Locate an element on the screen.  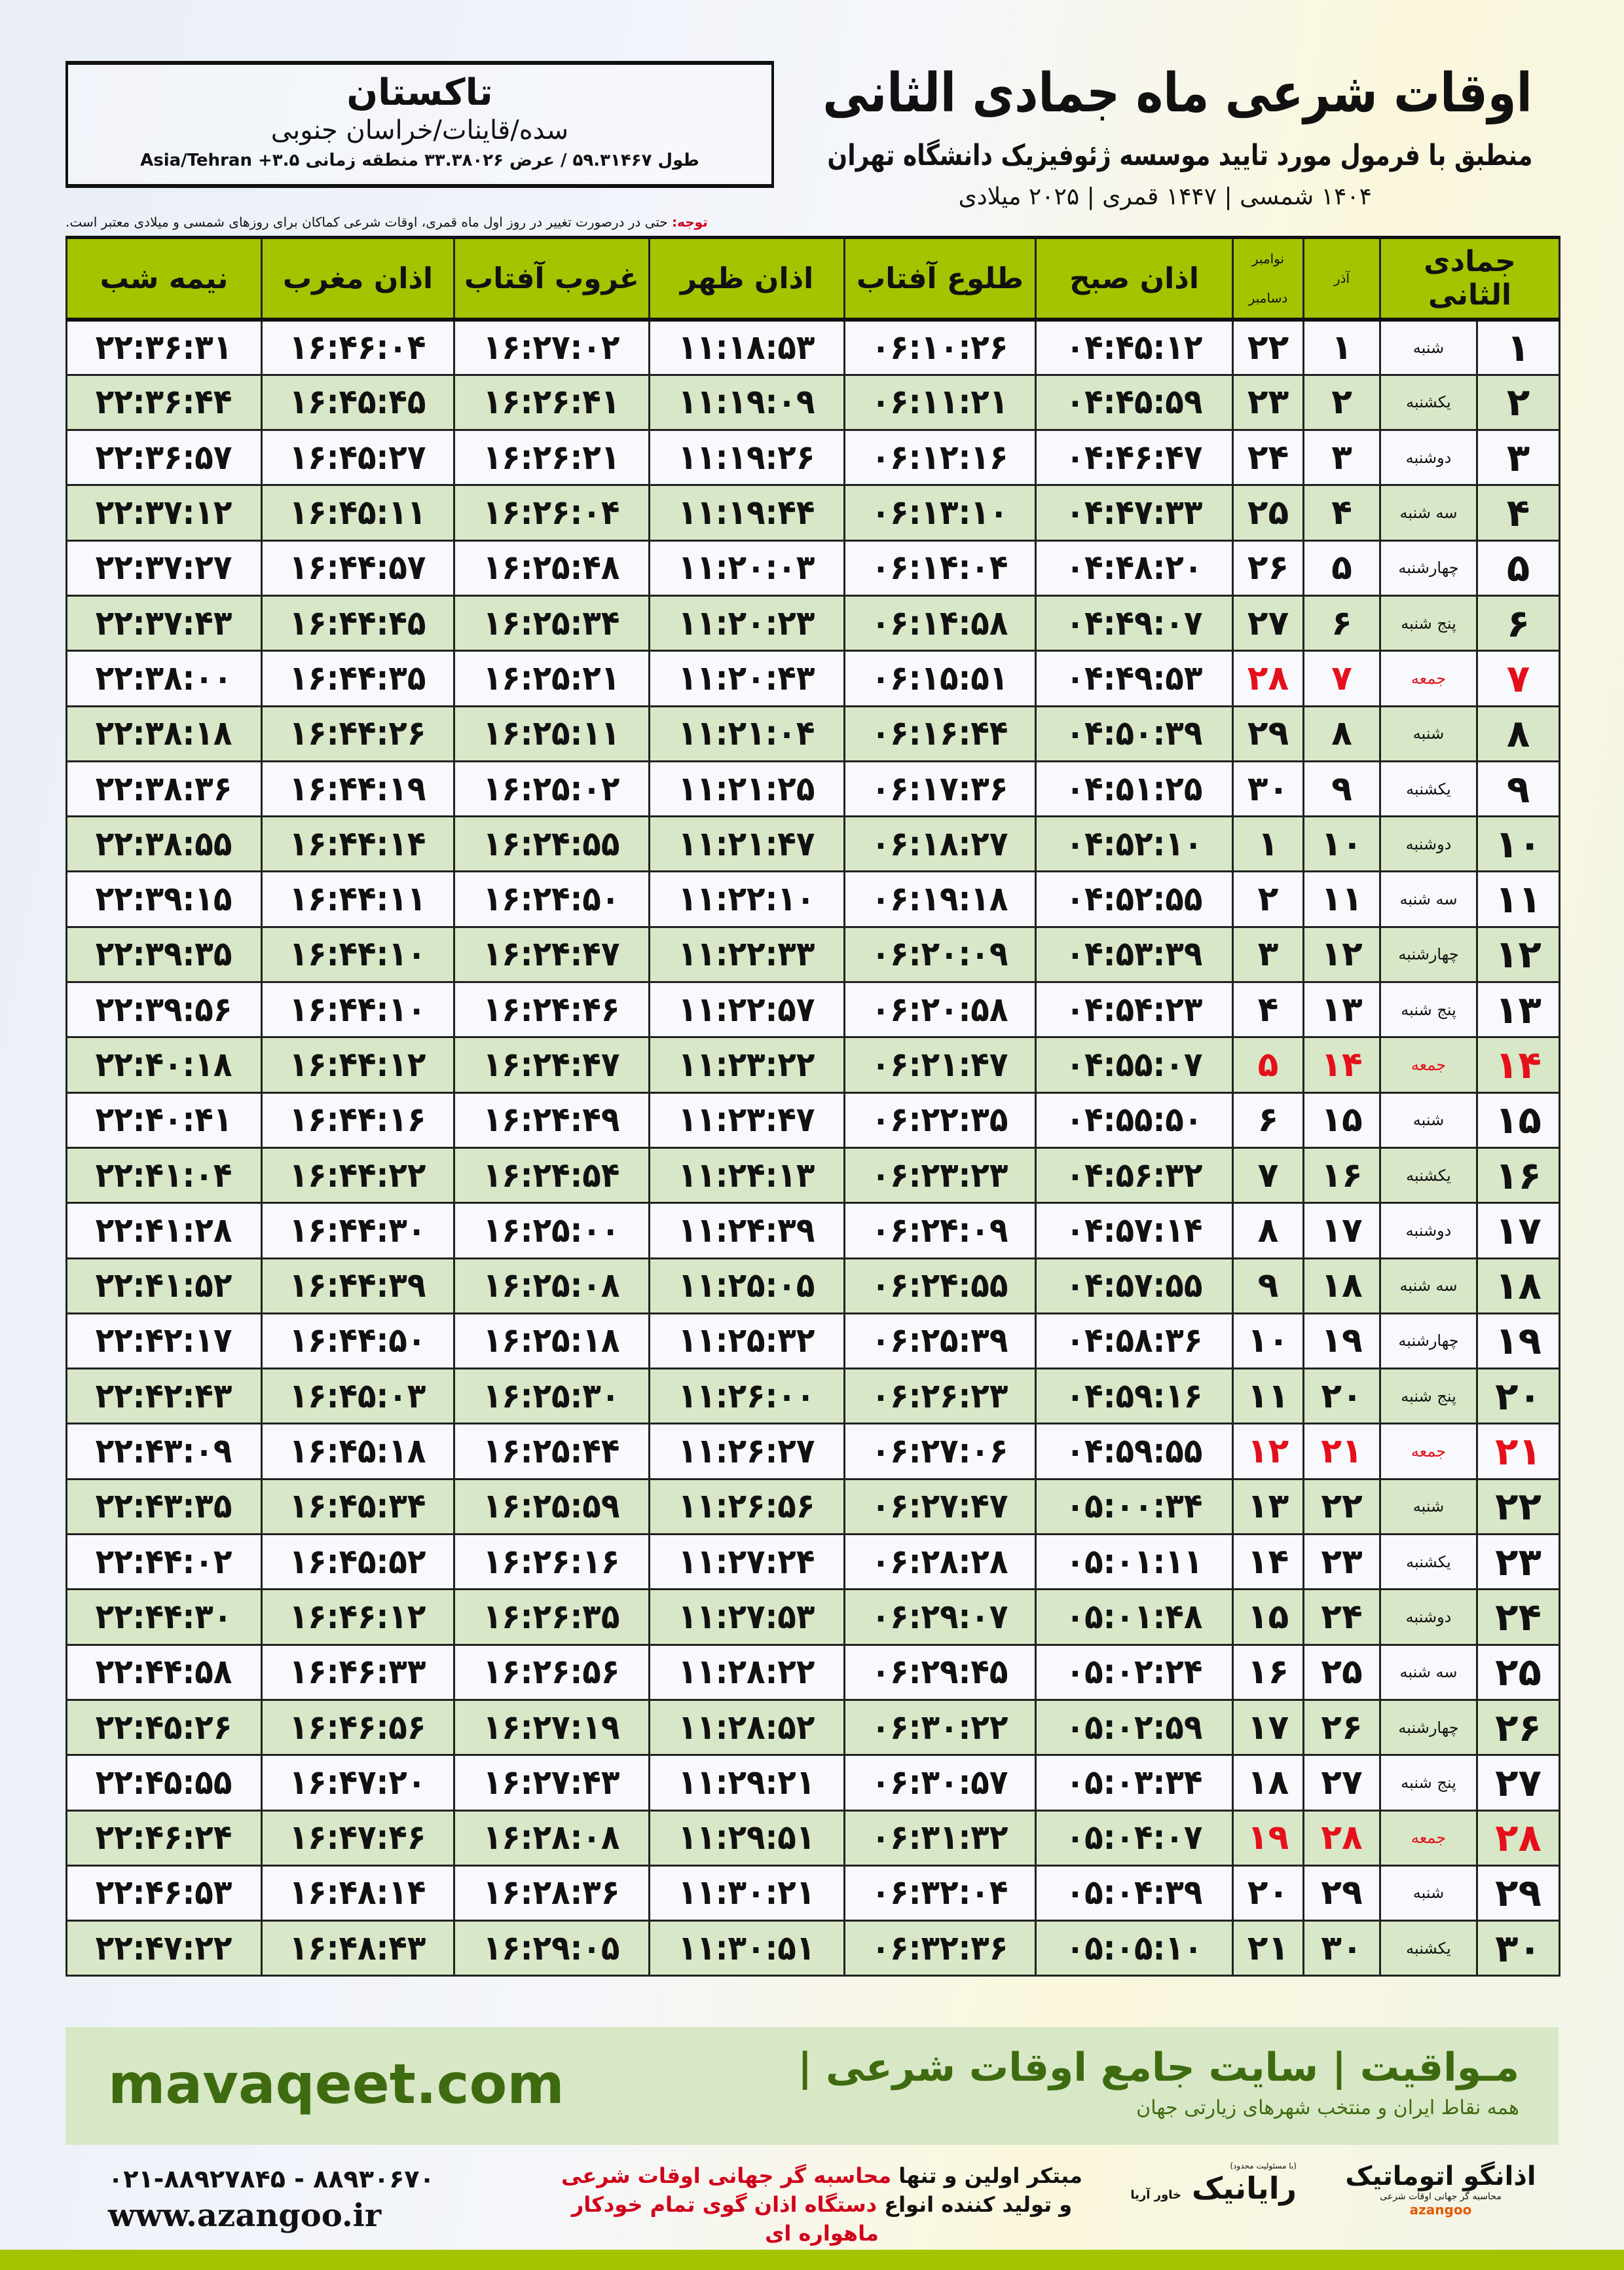
maghrib-time: ۱۶:۴۴:۵۰ is located at coordinates (357, 1341).